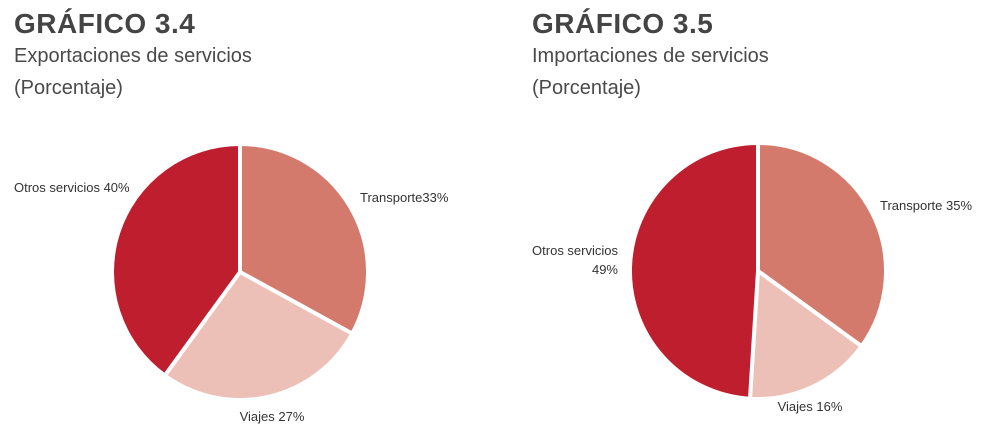 Image resolution: width=992 pixels, height=440 pixels. Describe the element at coordinates (810, 406) in the screenshot. I see `slice-label-viajes: Viajes 16%` at that location.